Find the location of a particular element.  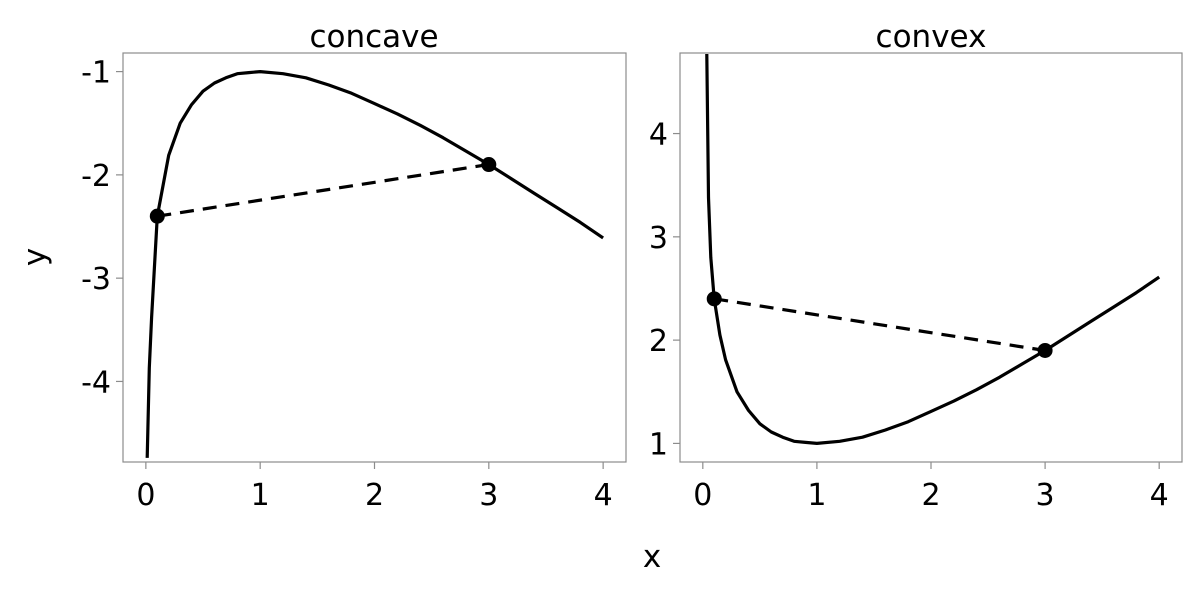

panel-title-concave: concave is located at coordinates (373, 37).